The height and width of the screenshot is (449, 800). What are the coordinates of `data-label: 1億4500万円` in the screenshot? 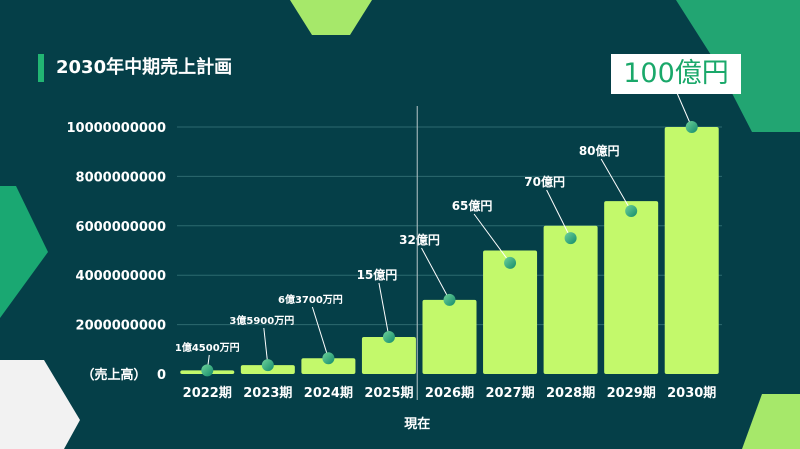 It's located at (207, 347).